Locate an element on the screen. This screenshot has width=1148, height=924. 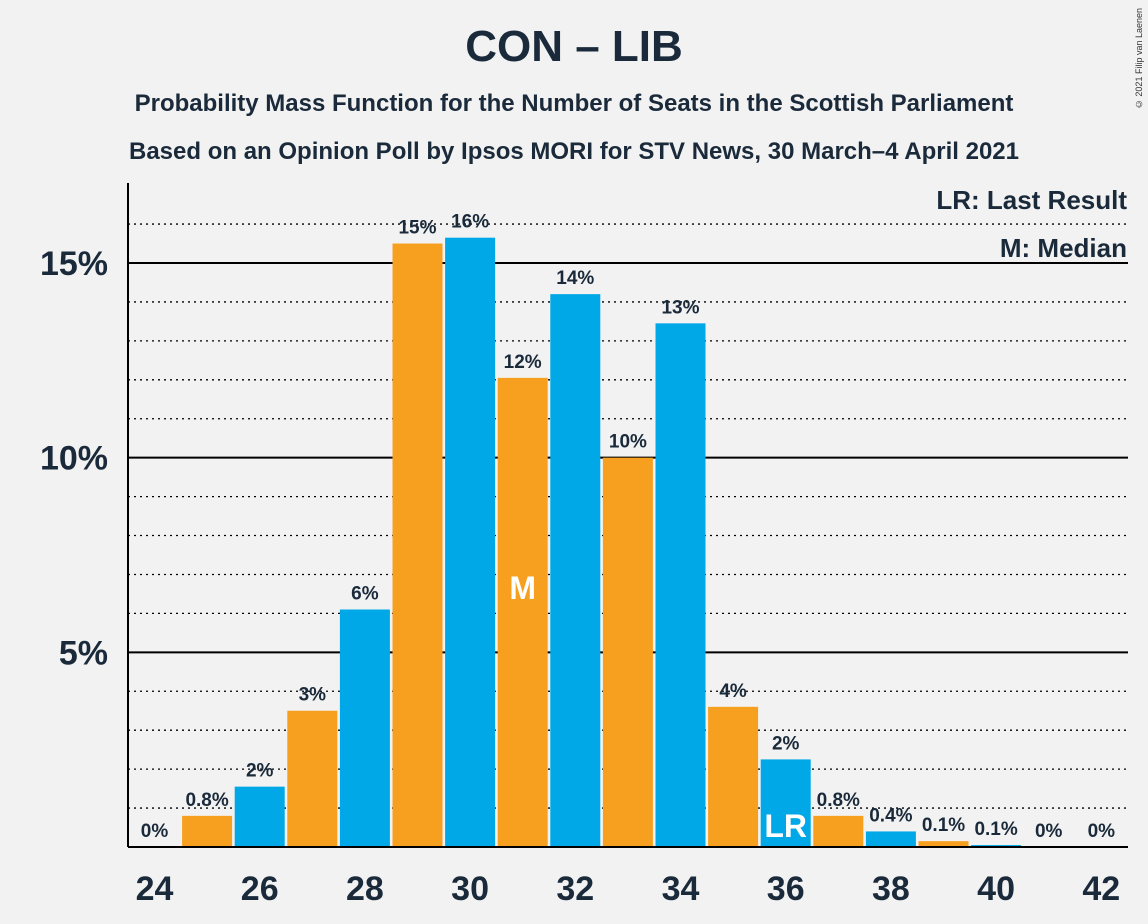
data-label-seat-30: 16% is located at coordinates (470, 222).